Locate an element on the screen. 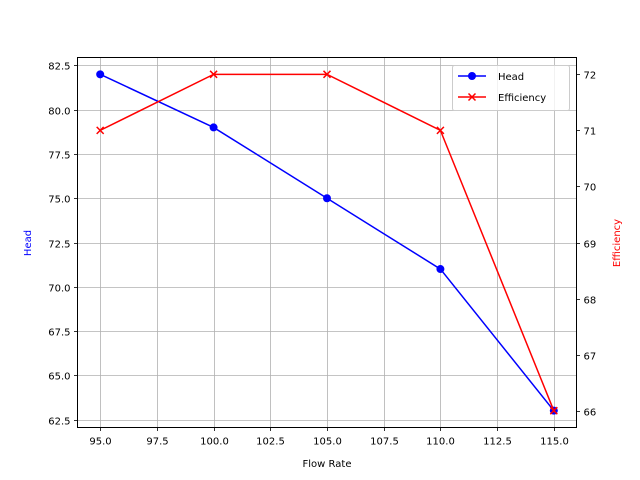 Image resolution: width=640 pixels, height=480 pixels. y-tick-label: 77.5 is located at coordinates (59, 156).